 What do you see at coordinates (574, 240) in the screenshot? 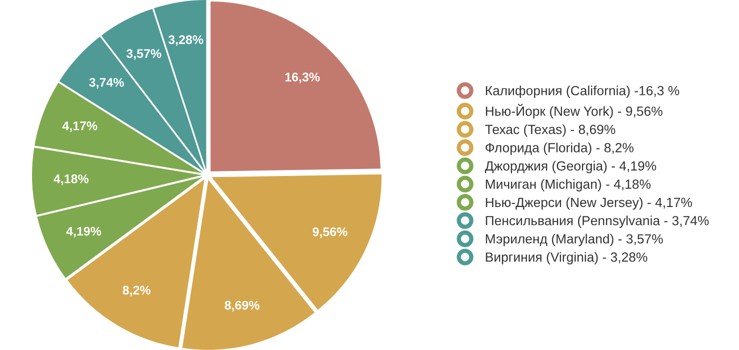
I see `legend-label: Мэриленд (Maryland) - 3,57%` at bounding box center [574, 240].